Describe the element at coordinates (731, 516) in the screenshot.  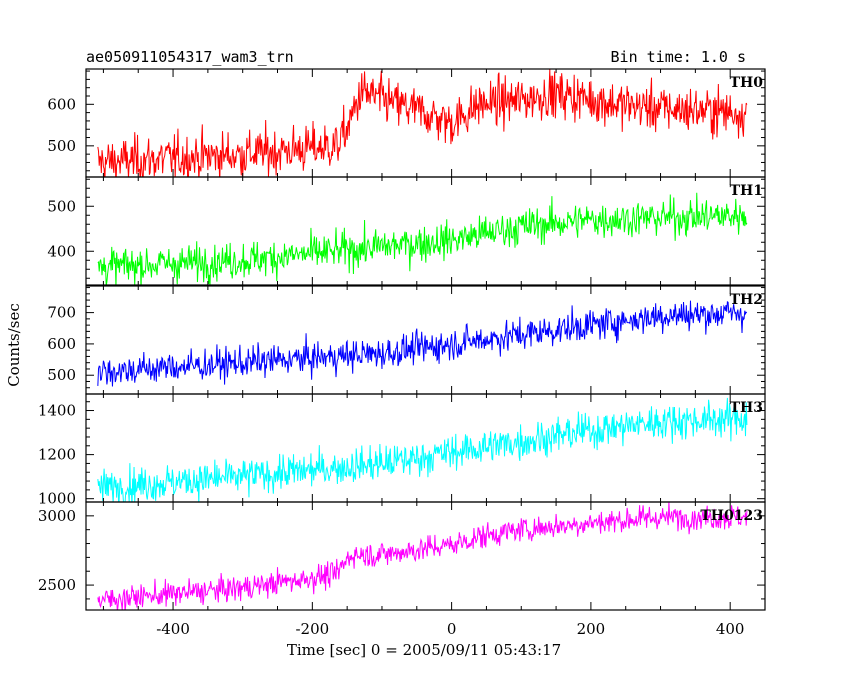
I see `panel-label: TH0123` at that location.